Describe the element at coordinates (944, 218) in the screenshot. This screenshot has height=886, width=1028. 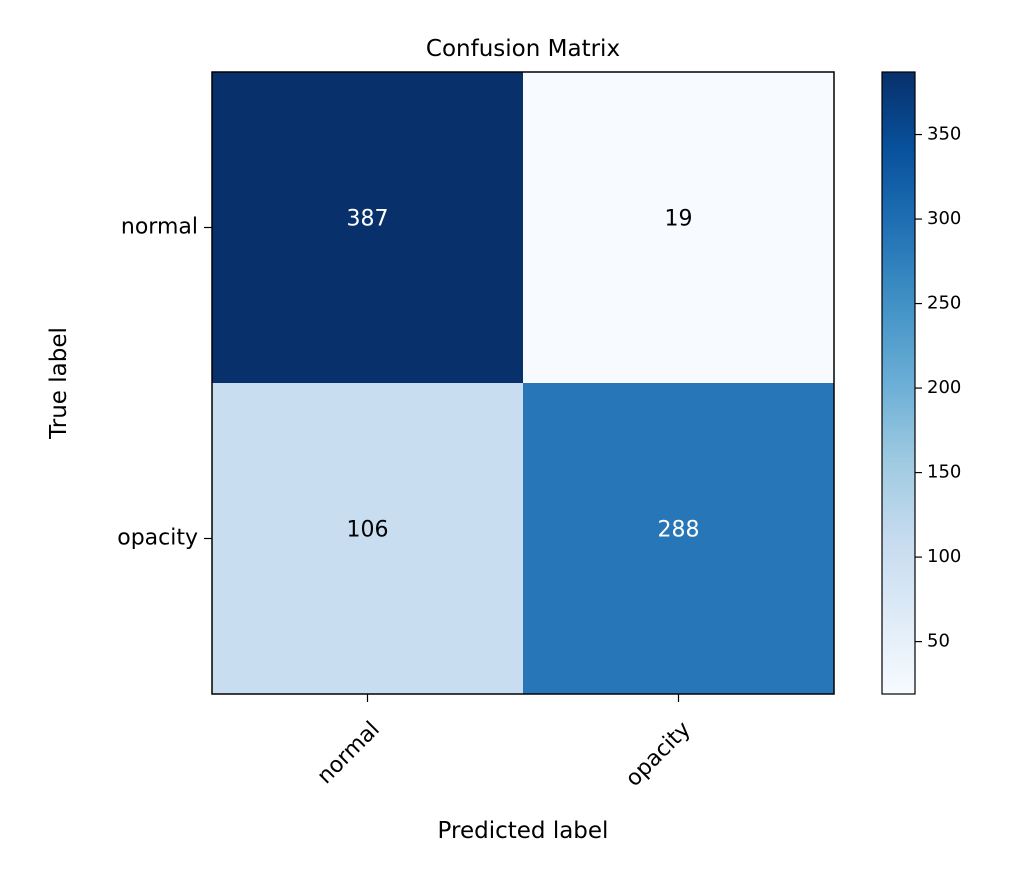
I see `colorbar-tick-label: 300` at that location.